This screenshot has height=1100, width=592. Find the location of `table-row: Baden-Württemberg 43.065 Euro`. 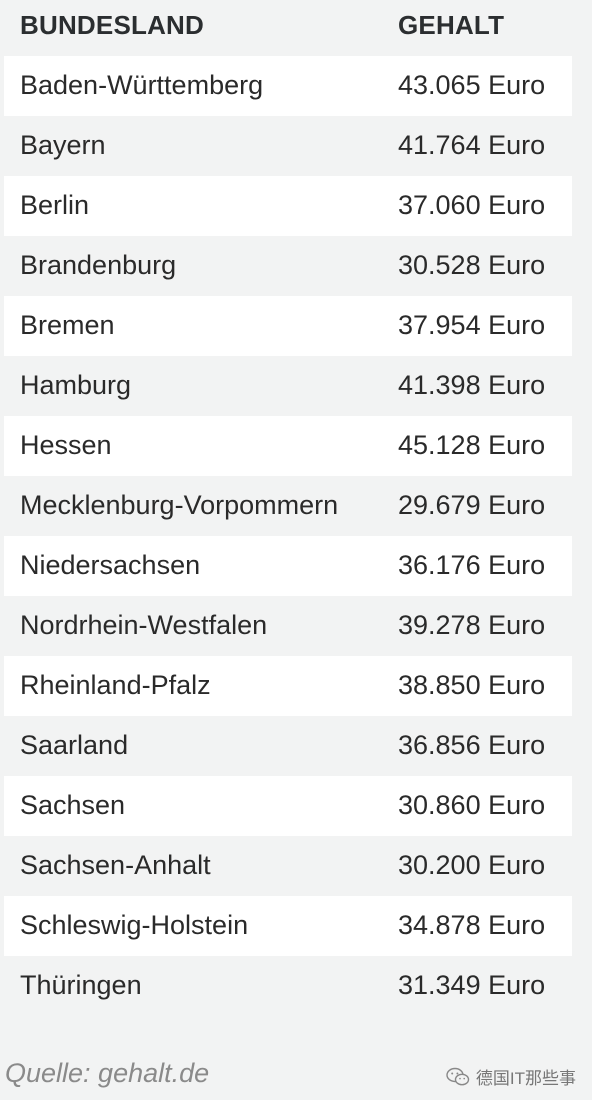

table-row: Baden-Württemberg 43.065 Euro is located at coordinates (288, 86).